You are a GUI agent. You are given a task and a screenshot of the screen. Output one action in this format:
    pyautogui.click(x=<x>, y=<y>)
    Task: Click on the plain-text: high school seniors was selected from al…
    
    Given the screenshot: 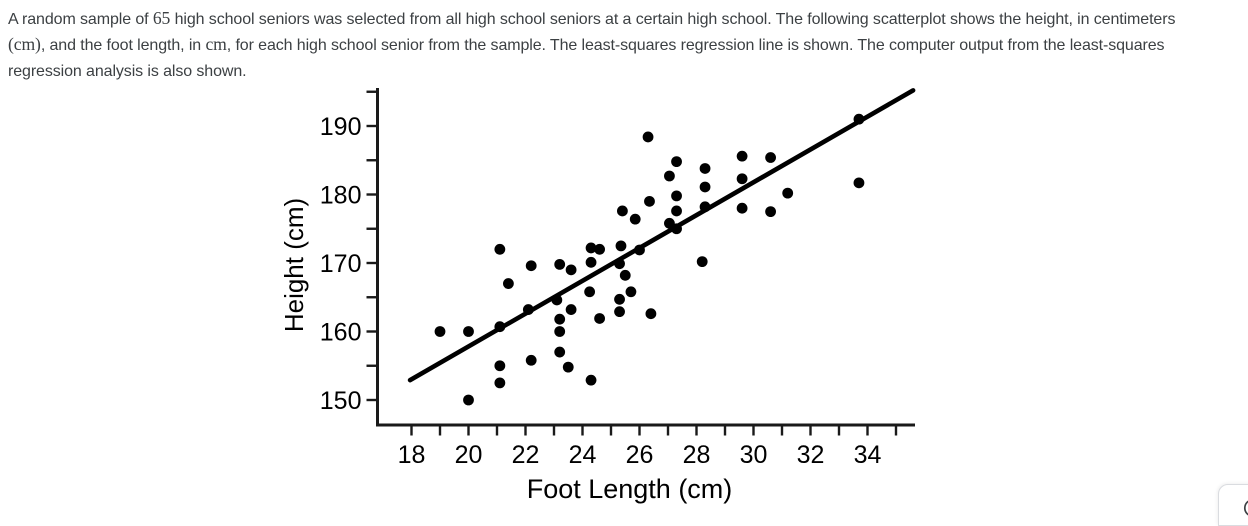 What is the action you would take?
    pyautogui.click(x=673, y=19)
    